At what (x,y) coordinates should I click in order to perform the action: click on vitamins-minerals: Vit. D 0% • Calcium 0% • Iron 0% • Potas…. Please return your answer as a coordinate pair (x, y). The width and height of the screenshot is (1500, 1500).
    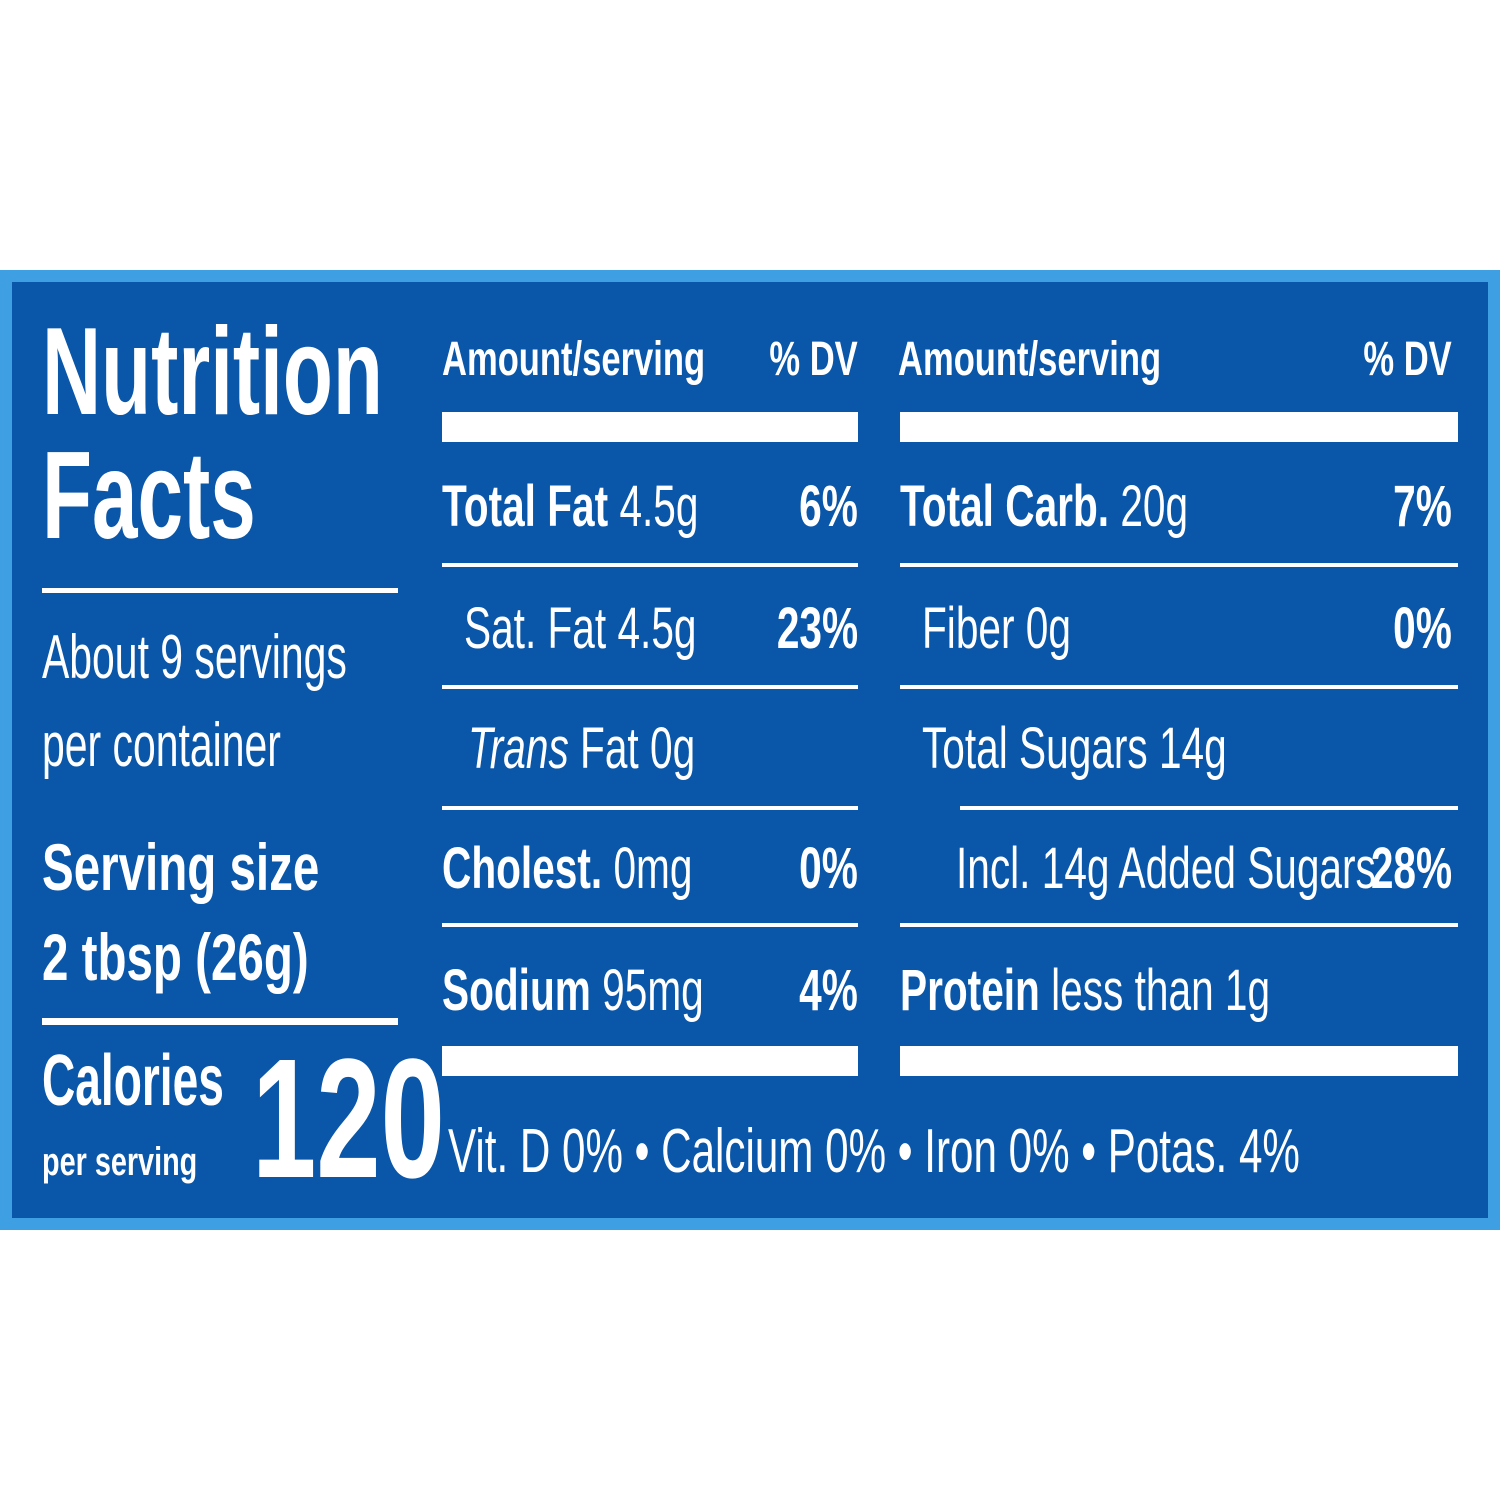
    Looking at the image, I should click on (874, 1151).